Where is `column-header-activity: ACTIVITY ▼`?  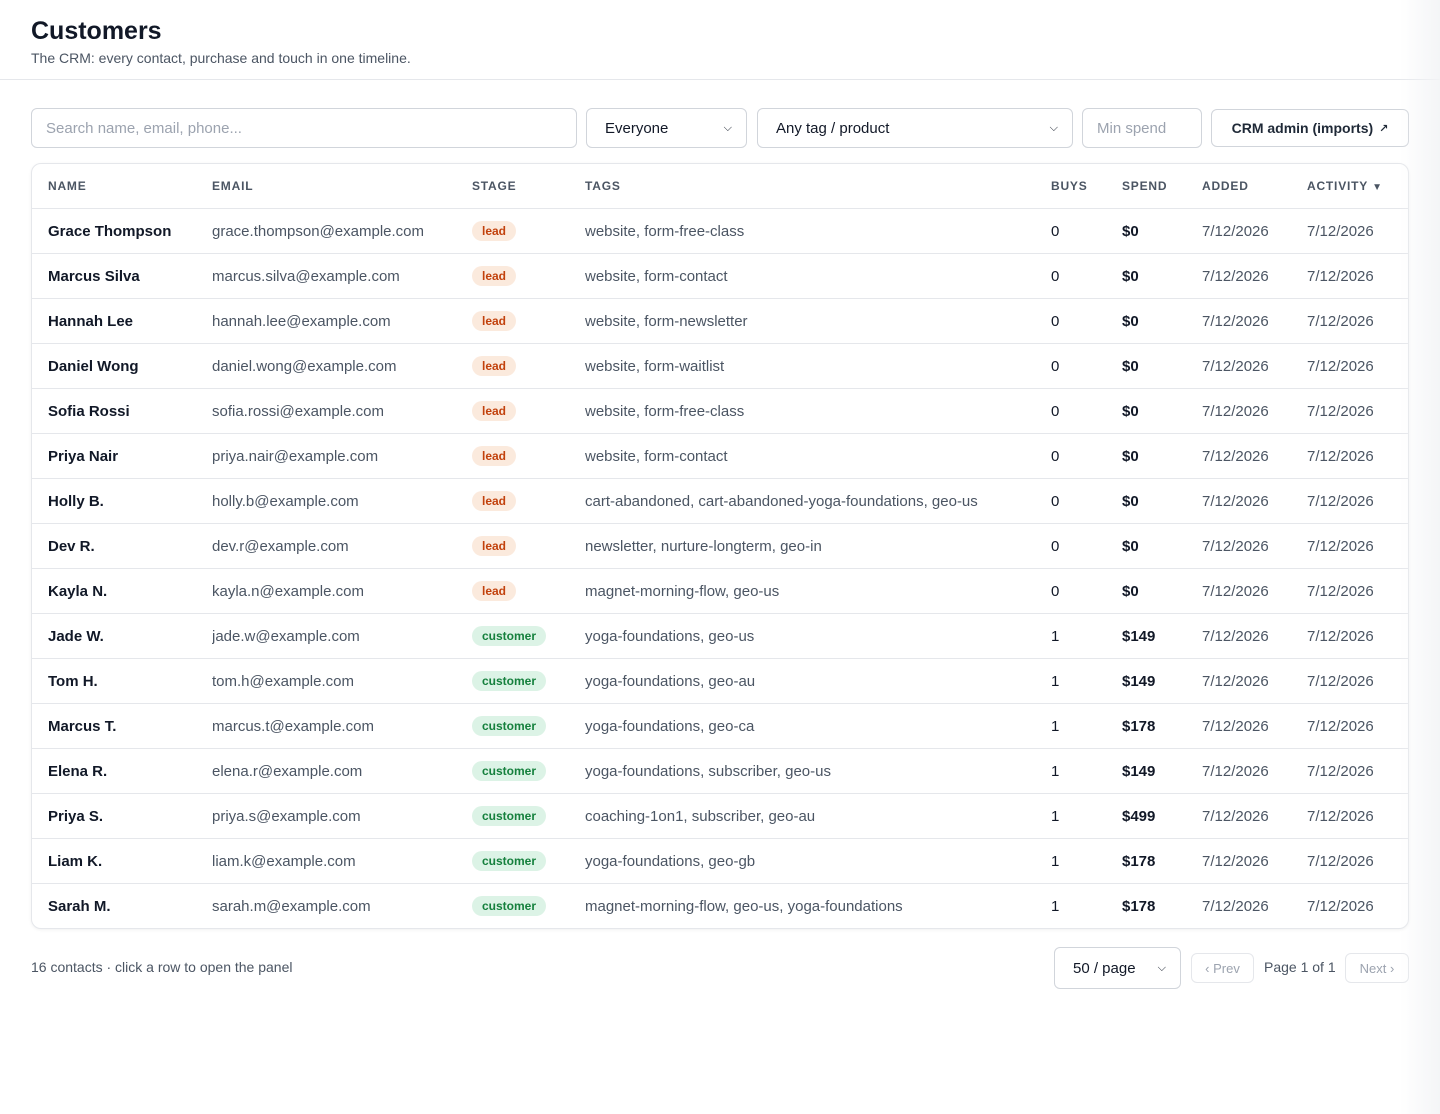
column-header-activity: ACTIVITY ▼ is located at coordinates (1357, 186).